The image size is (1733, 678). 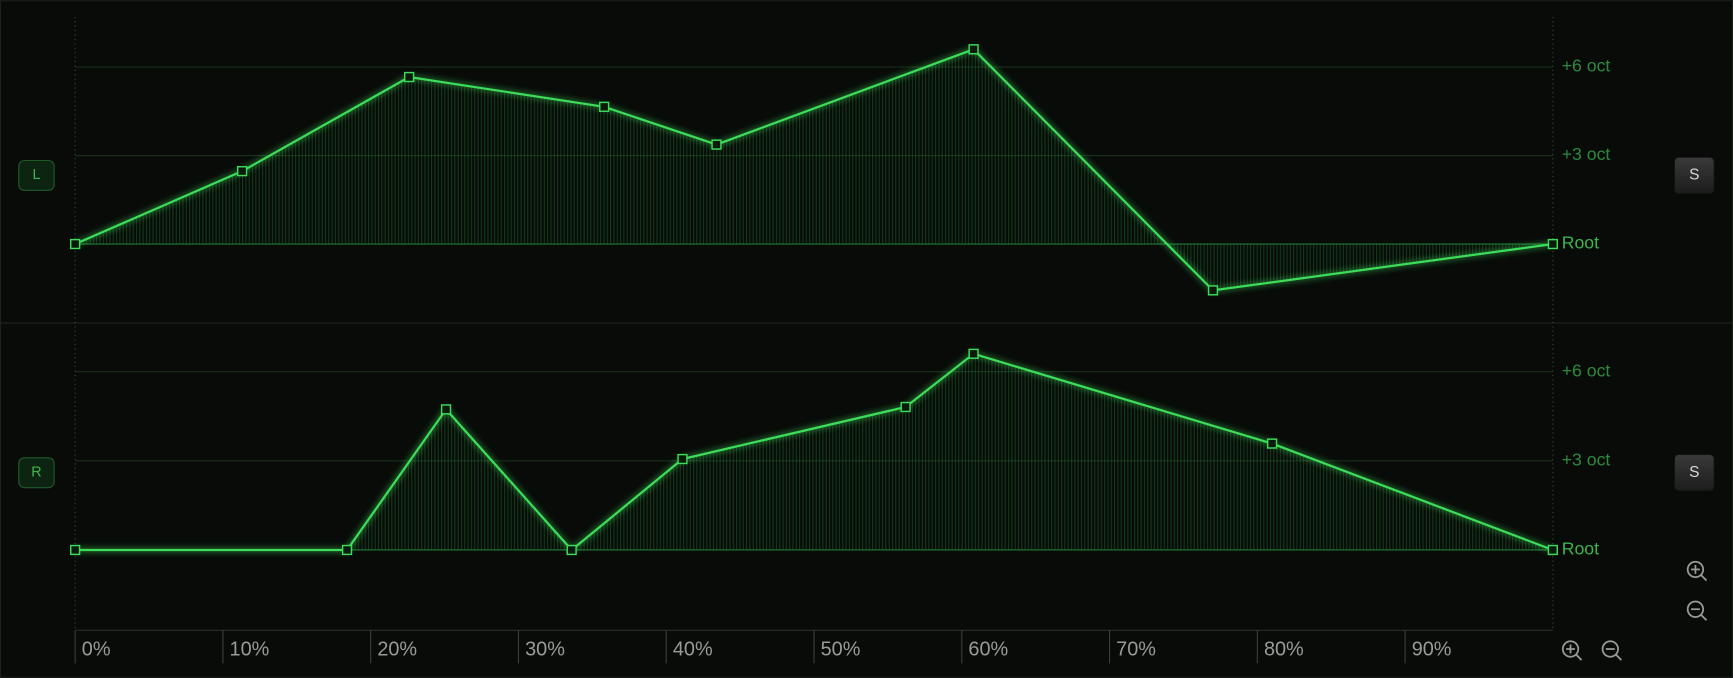 I want to click on channel-button: R, so click(x=36, y=473).